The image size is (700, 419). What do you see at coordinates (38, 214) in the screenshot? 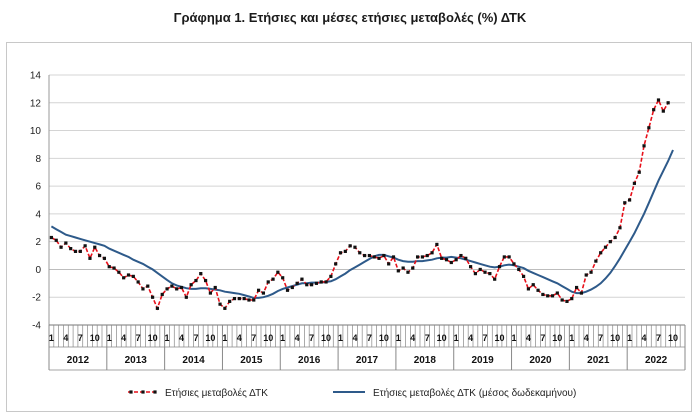
I see `y-tick-label: 4` at bounding box center [38, 214].